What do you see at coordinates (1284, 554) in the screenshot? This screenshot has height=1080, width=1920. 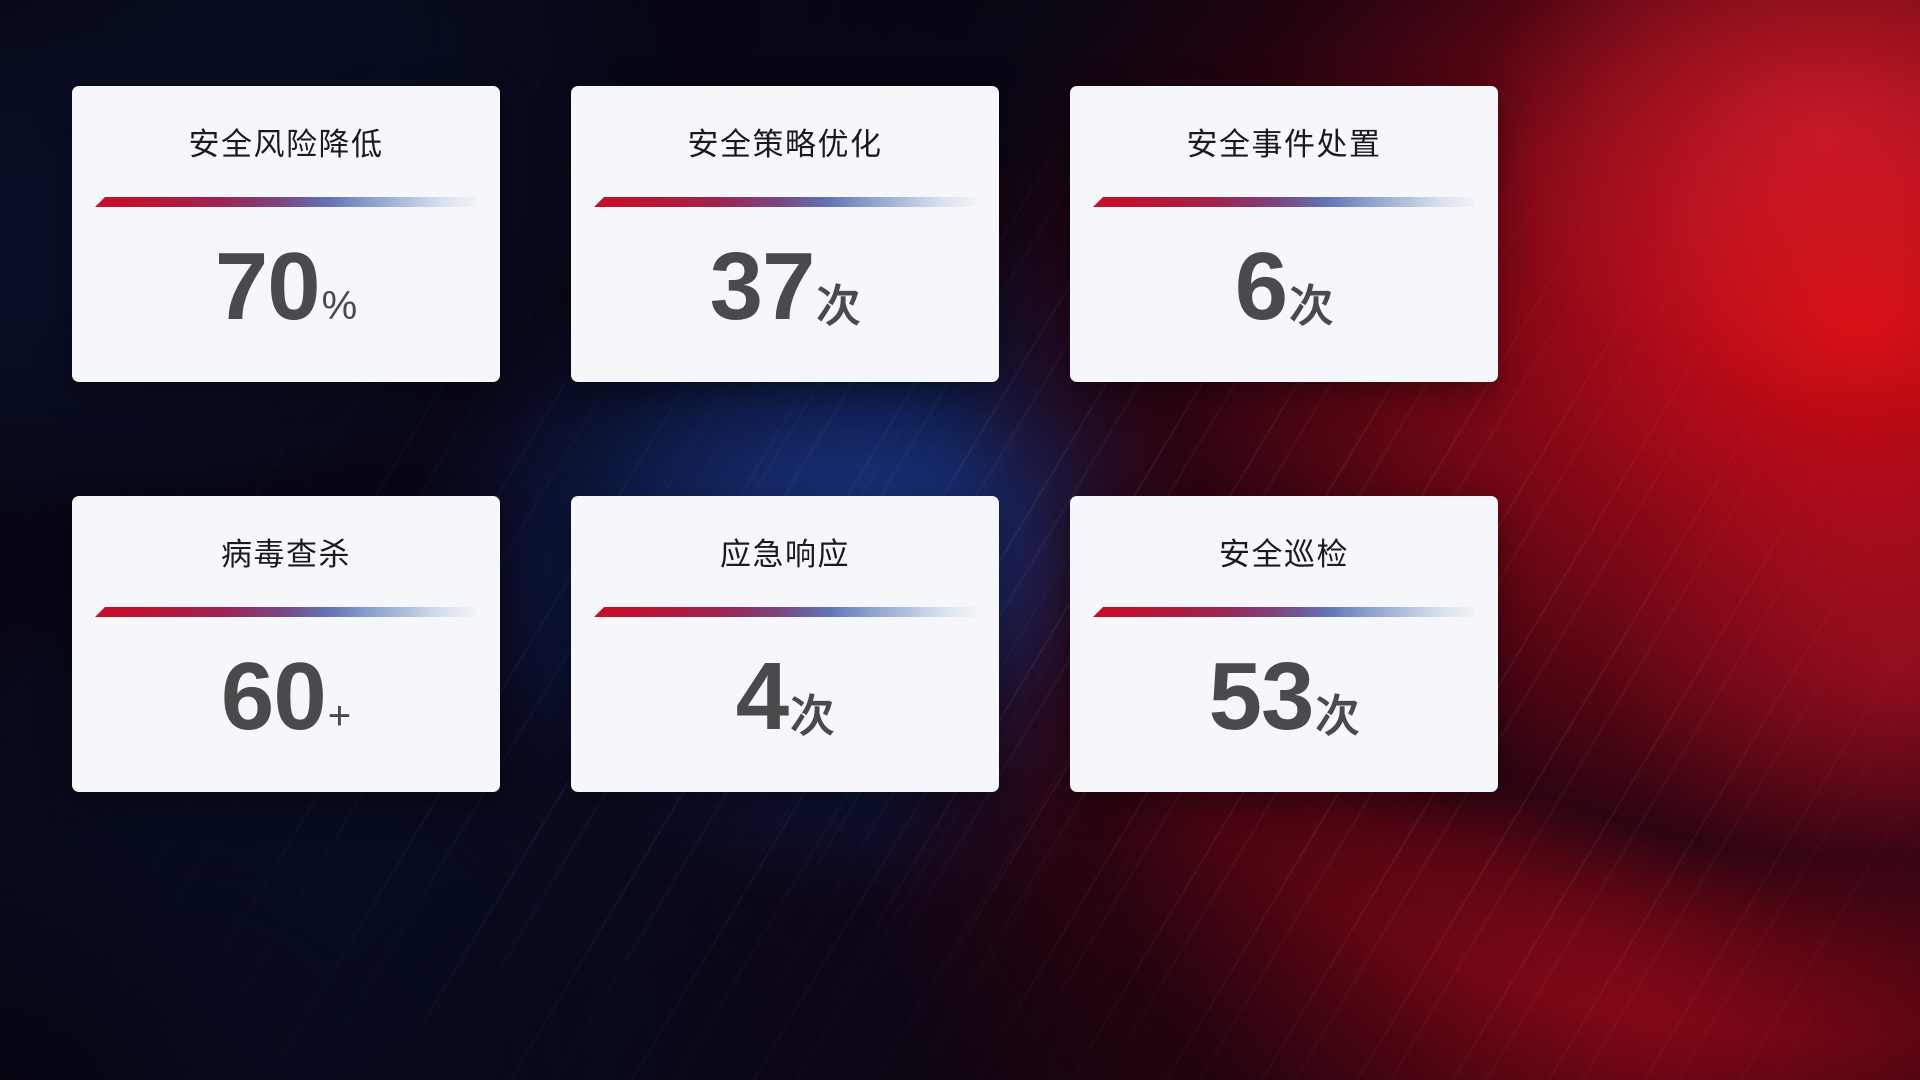 I see `card-title: 安全巡检` at bounding box center [1284, 554].